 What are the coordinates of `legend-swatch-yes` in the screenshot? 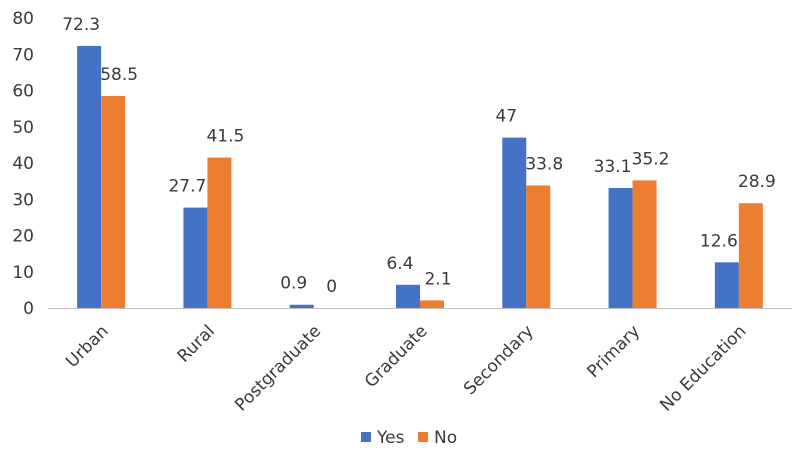 It's located at (366, 437).